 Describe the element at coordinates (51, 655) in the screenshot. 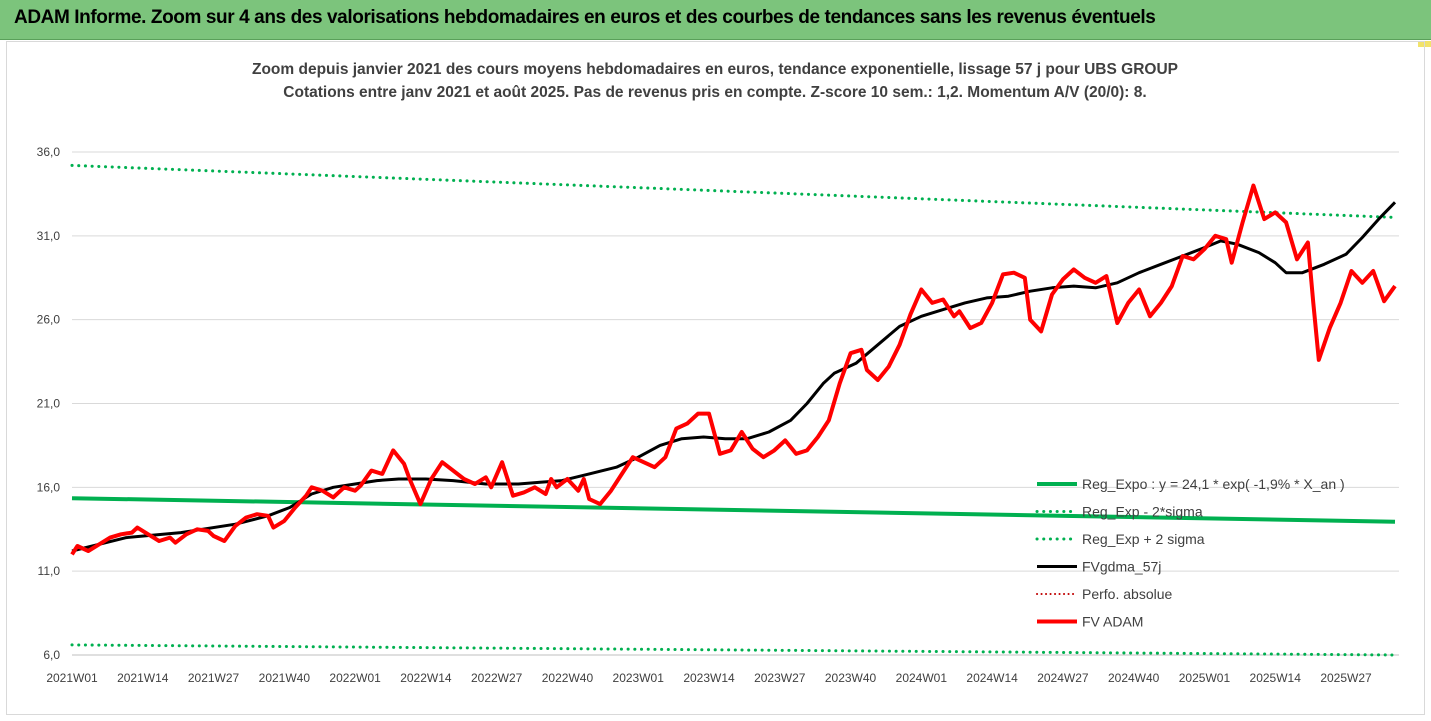

I see `y-tick-label: 6,0` at that location.